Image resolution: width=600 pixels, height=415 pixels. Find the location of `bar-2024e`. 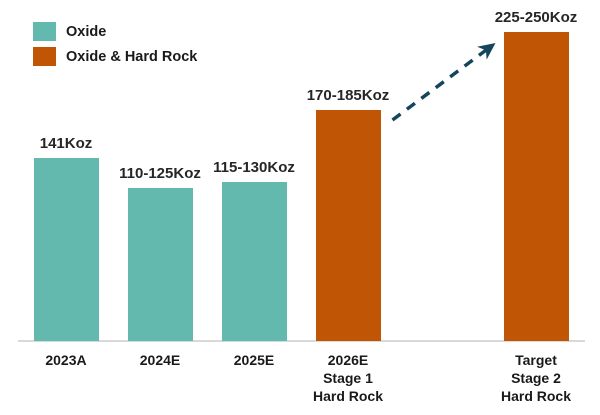

bar-2024e is located at coordinates (160, 264).